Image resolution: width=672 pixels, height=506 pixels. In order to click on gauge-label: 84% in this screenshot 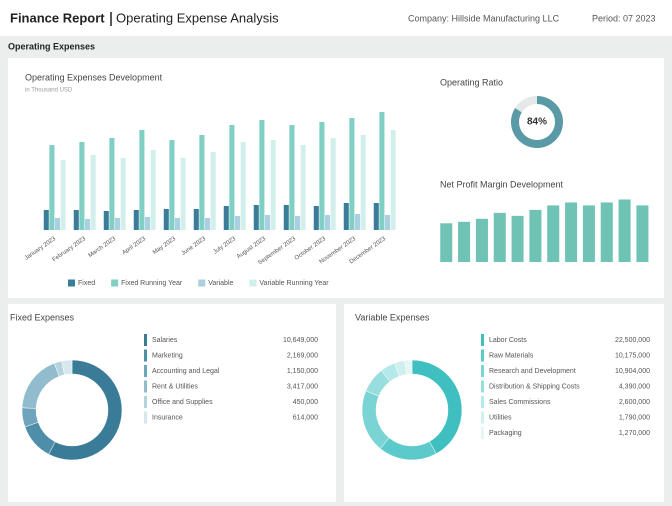, I will do `click(537, 122)`.